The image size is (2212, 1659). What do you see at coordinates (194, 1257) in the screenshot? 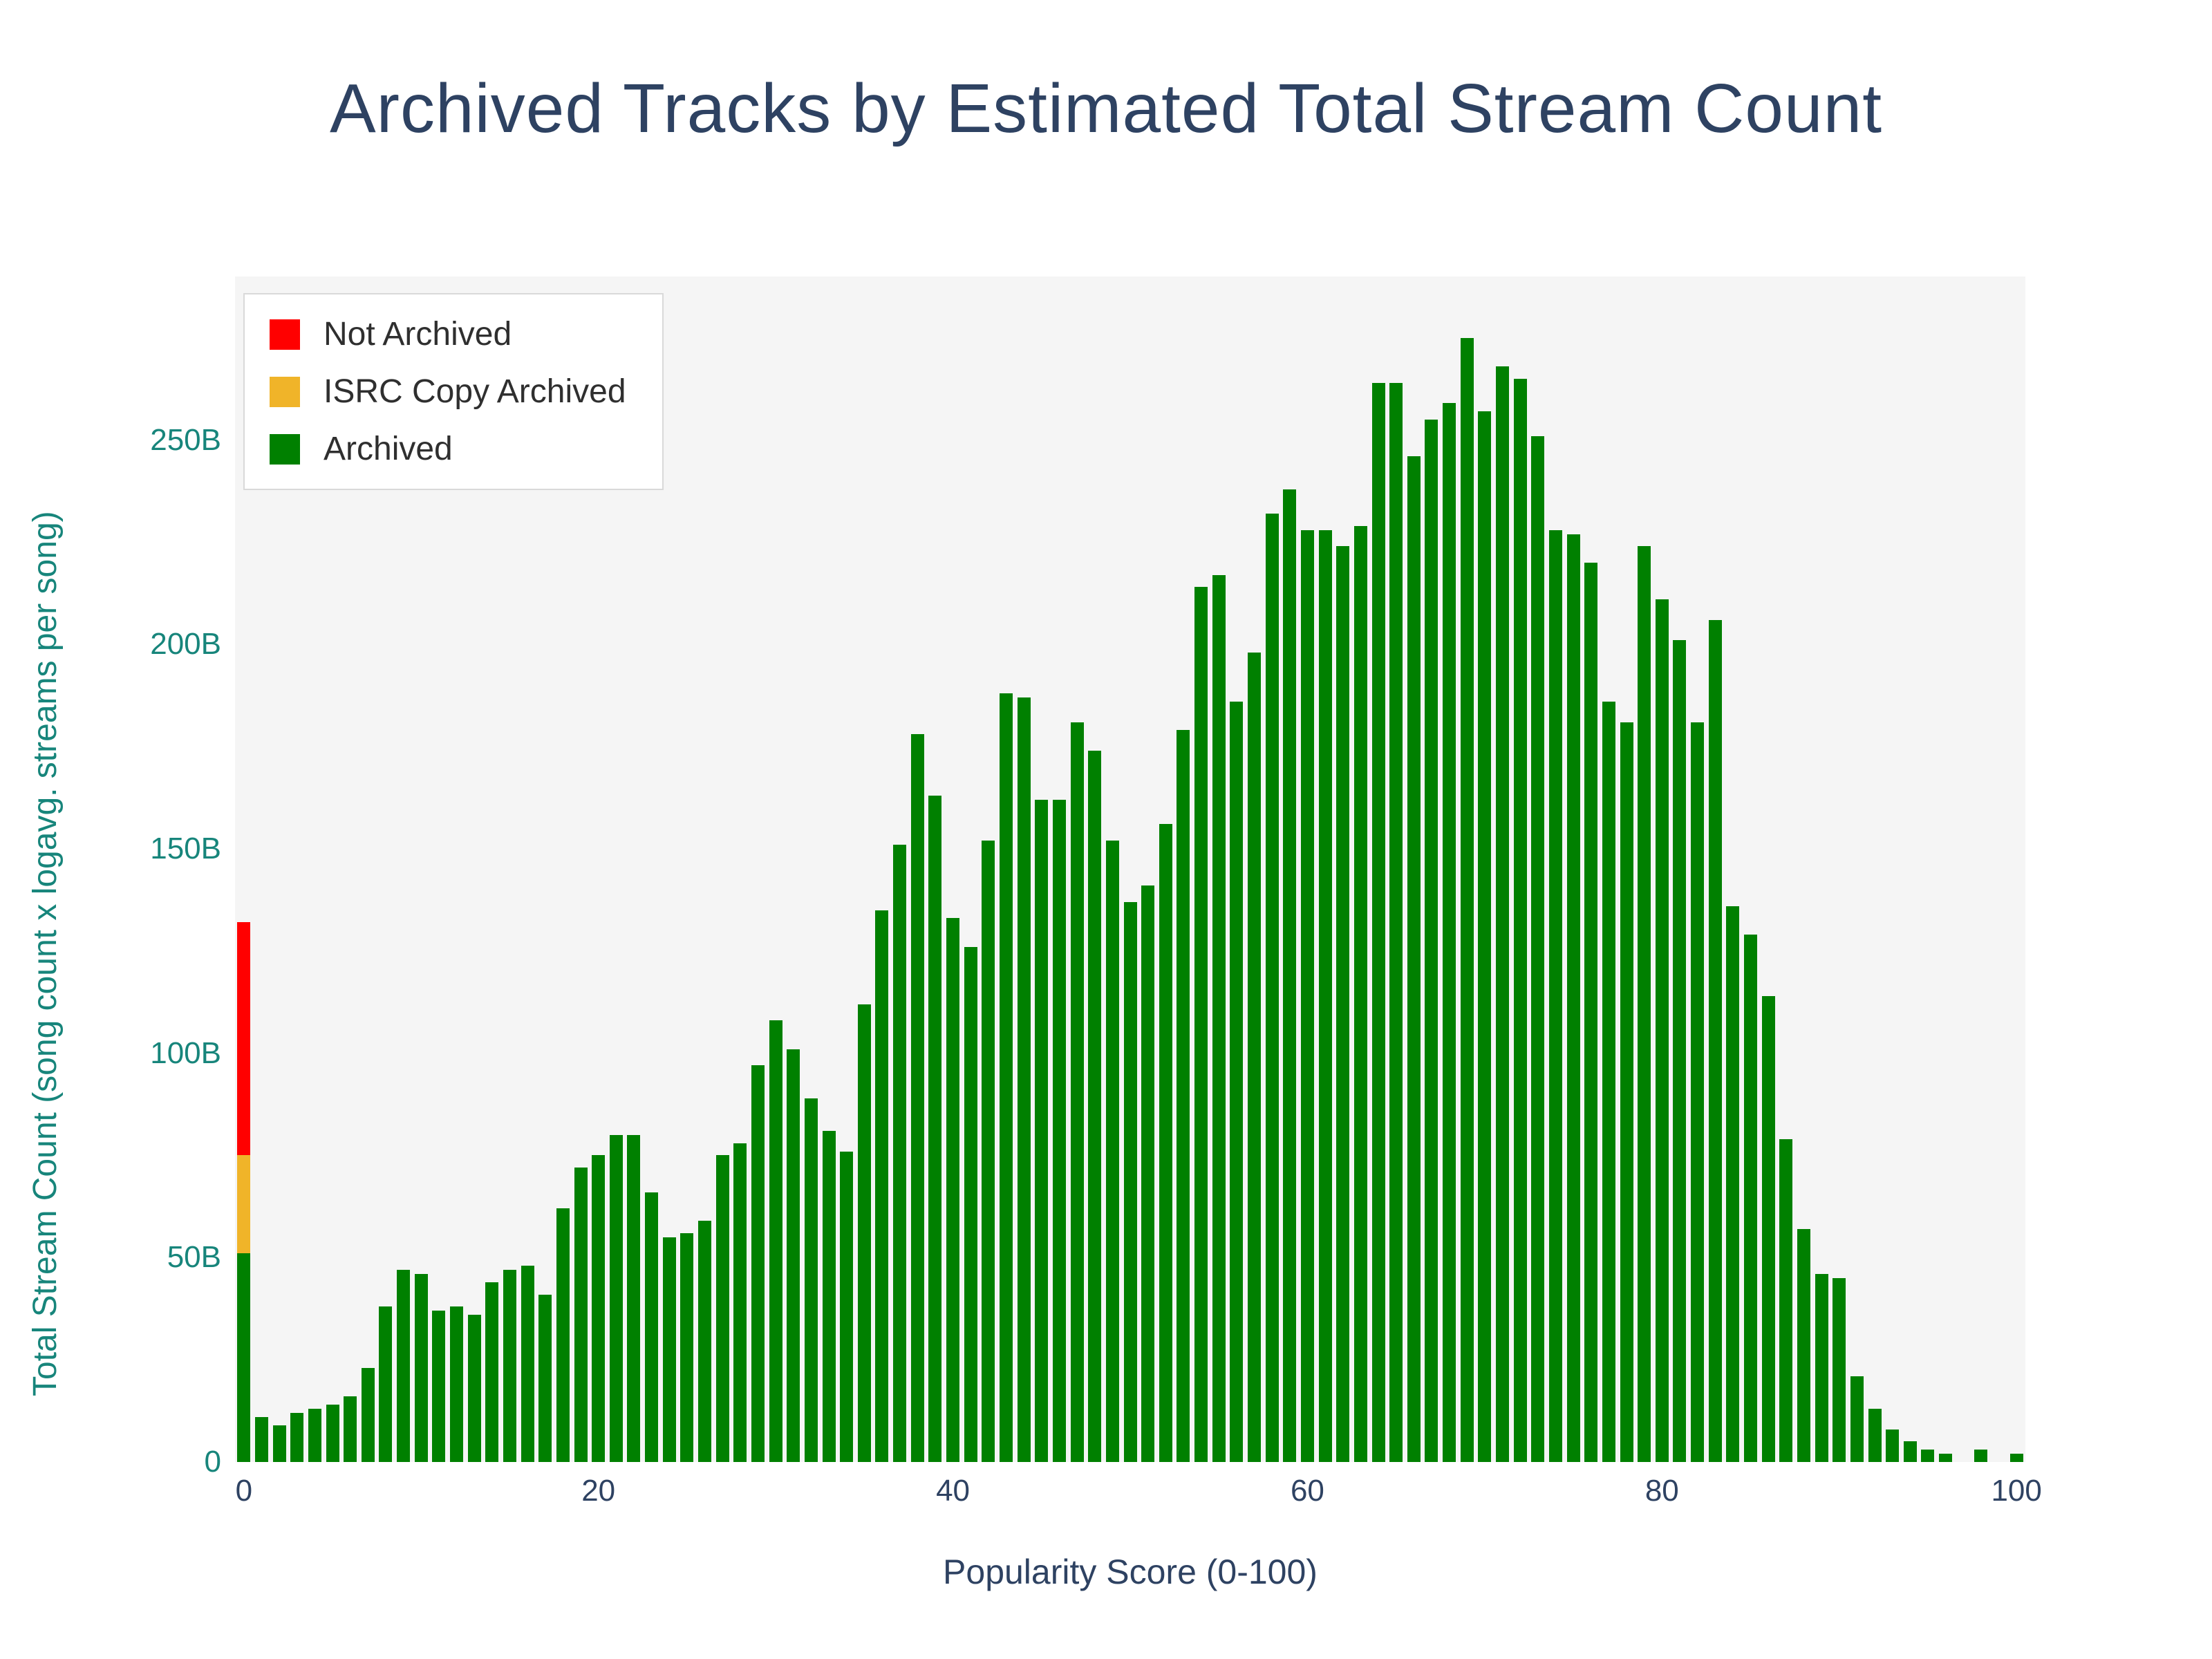
I see `y-tick-label: 50B` at bounding box center [194, 1257].